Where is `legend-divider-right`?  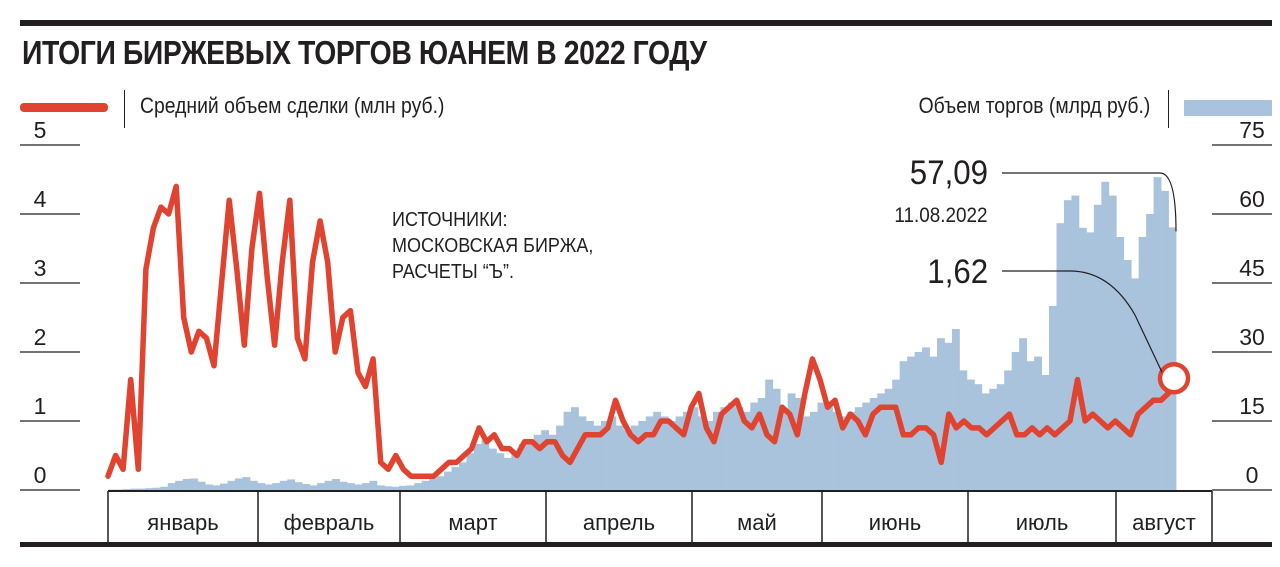 legend-divider-right is located at coordinates (1168, 109).